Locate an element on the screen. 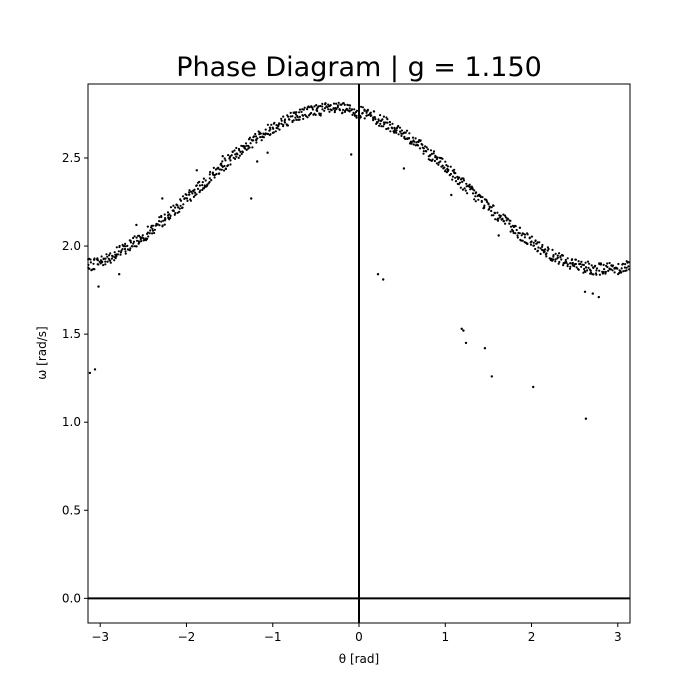 The height and width of the screenshot is (700, 700). x-tick-label: −1 is located at coordinates (273, 637).